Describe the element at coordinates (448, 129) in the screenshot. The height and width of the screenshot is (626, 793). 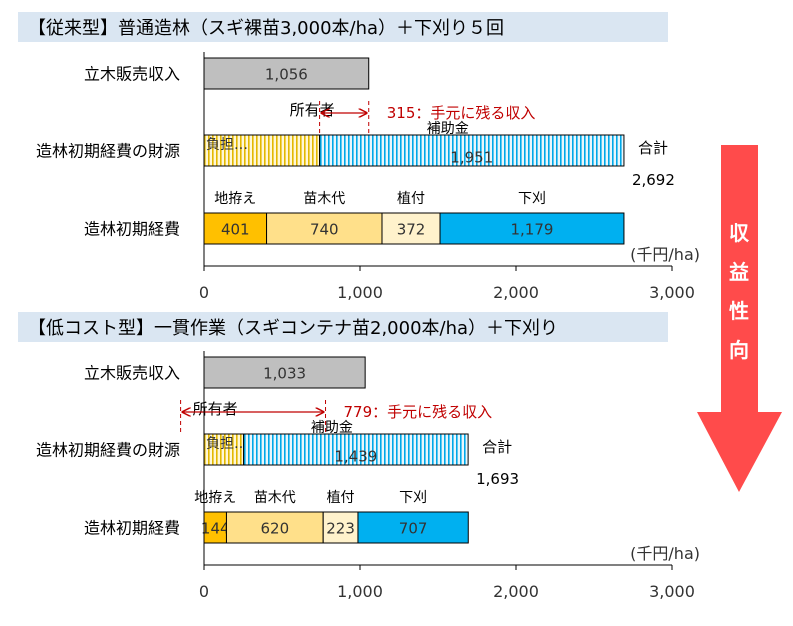
I see `panel-1-label-subsidy-name: 補助金` at that location.